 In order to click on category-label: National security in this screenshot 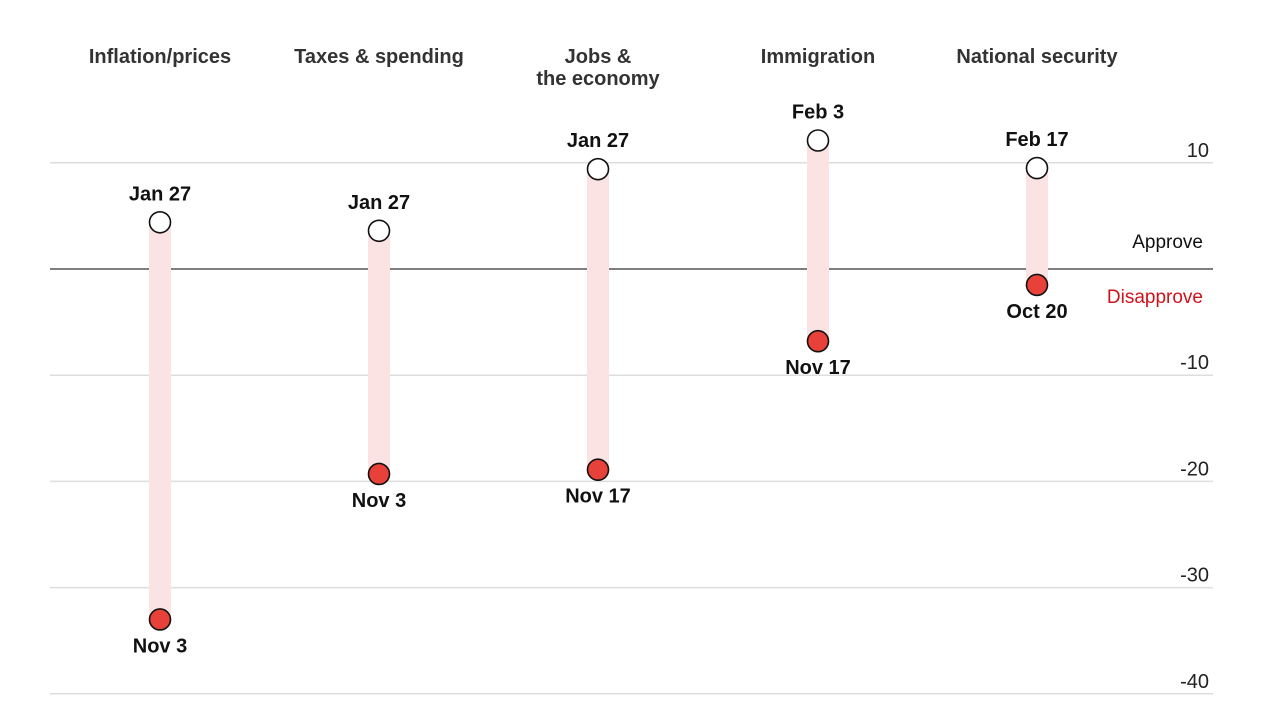, I will do `click(1037, 57)`.